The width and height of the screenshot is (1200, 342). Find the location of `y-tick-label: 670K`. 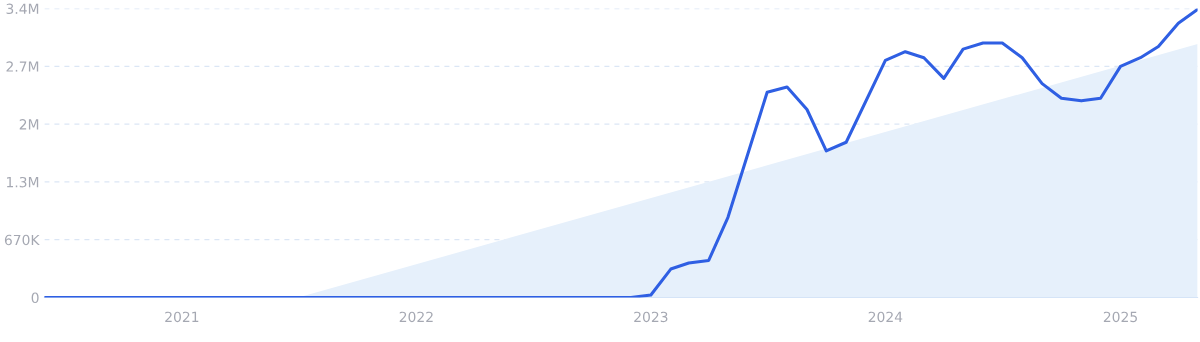

y-tick-label: 670K is located at coordinates (22, 240).